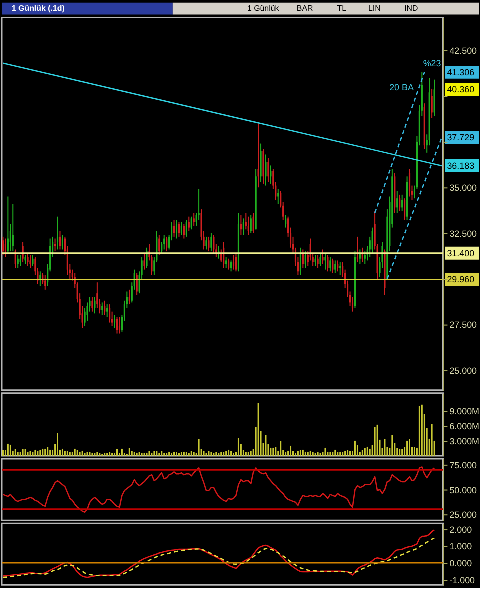 The width and height of the screenshot is (480, 589). What do you see at coordinates (464, 490) in the screenshot?
I see `y-tick-label: 50.000` at bounding box center [464, 490].